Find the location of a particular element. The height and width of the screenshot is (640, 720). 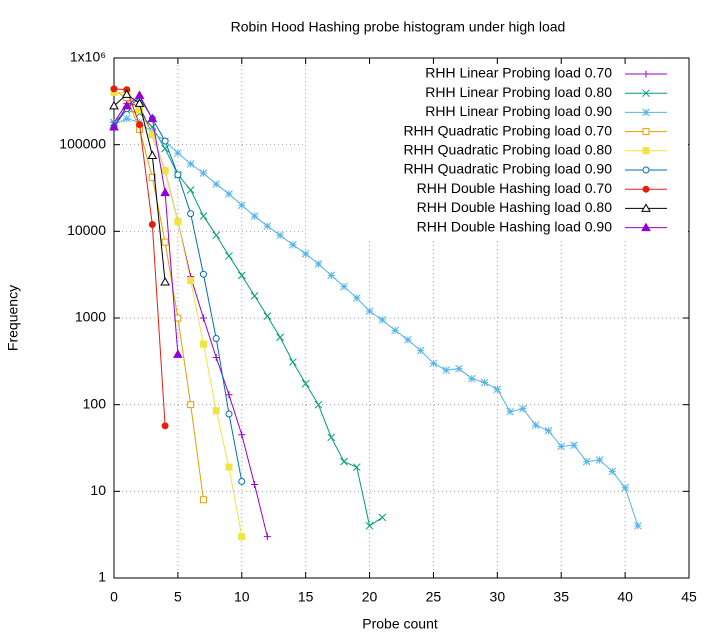

y-tick-label: 10 is located at coordinates (98, 490).